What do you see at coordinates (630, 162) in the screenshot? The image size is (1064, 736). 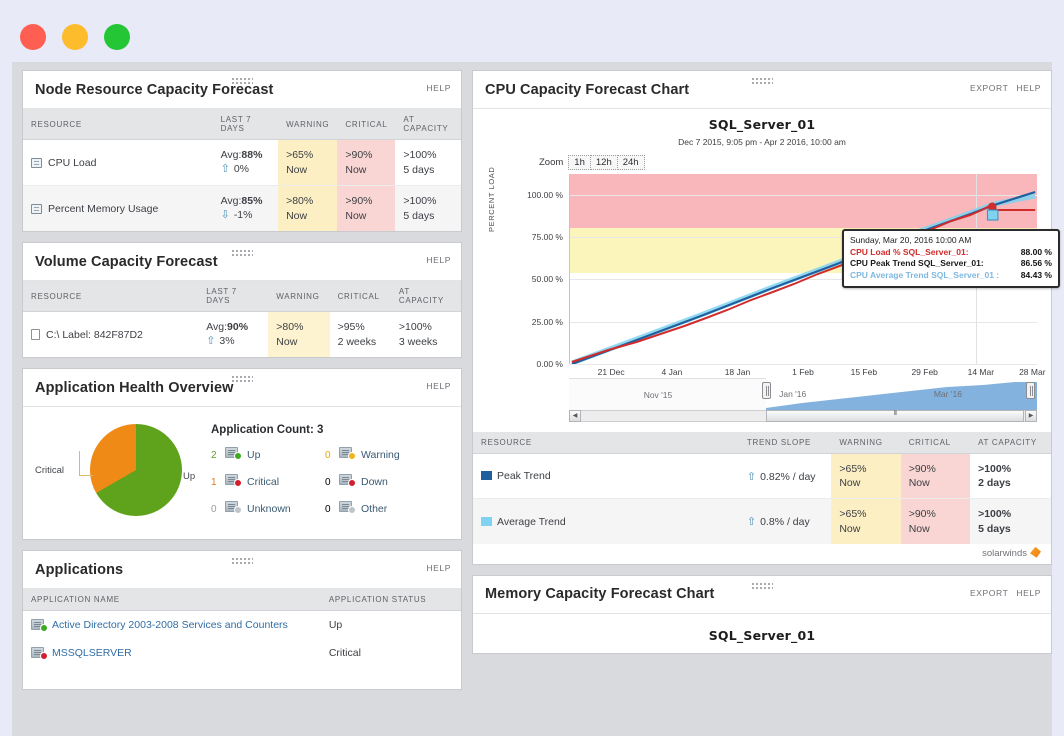 I see `zoom-button-24h: 24h` at bounding box center [630, 162].